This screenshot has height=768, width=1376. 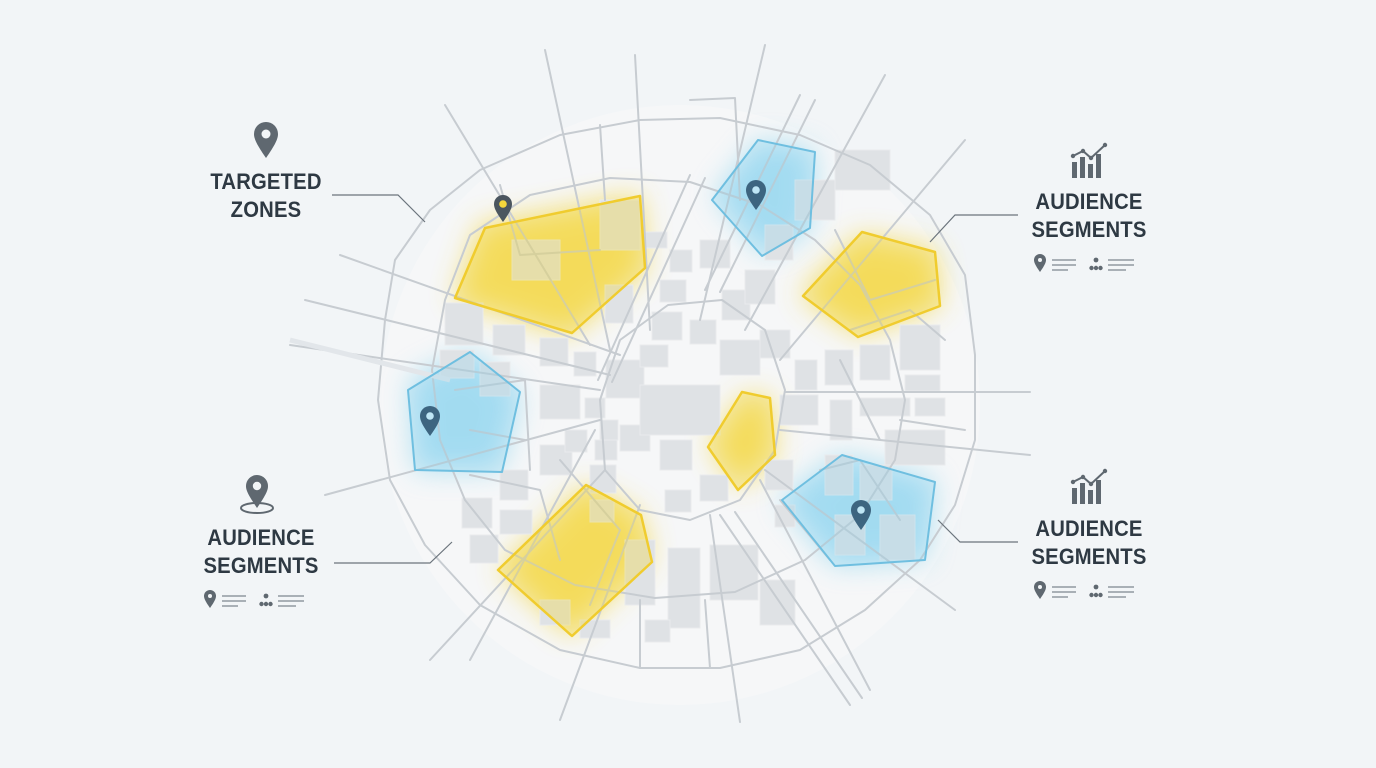 I want to click on highway-left, so click(x=370, y=360).